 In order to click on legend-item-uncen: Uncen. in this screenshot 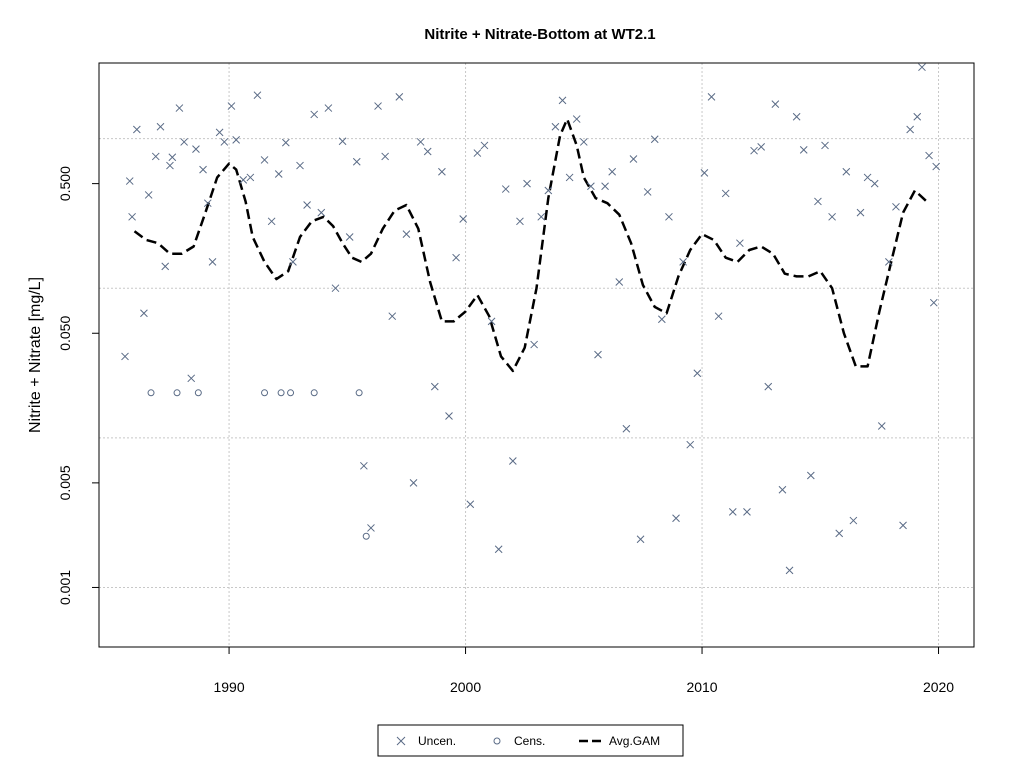, I will do `click(426, 741)`.